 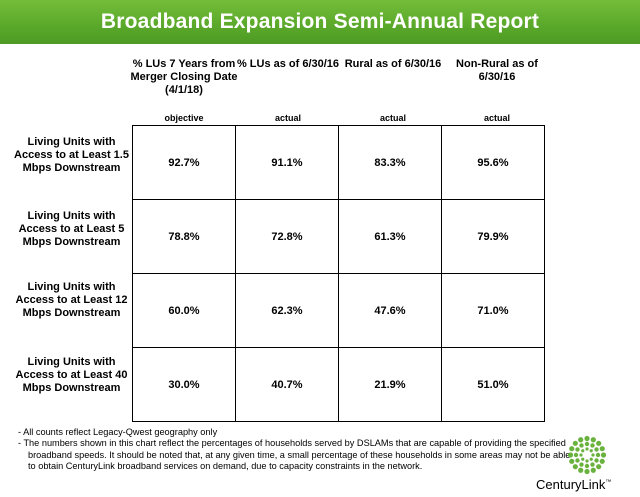 What do you see at coordinates (184, 118) in the screenshot?
I see `column-sub-objective: objective` at bounding box center [184, 118].